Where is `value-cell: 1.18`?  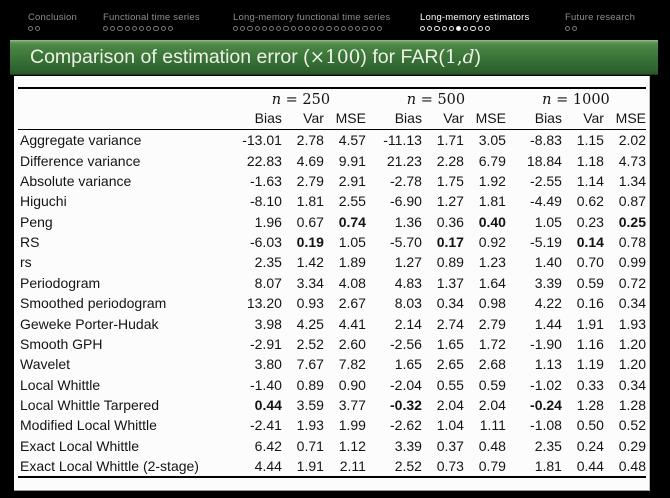
value-cell: 1.18 is located at coordinates (590, 160).